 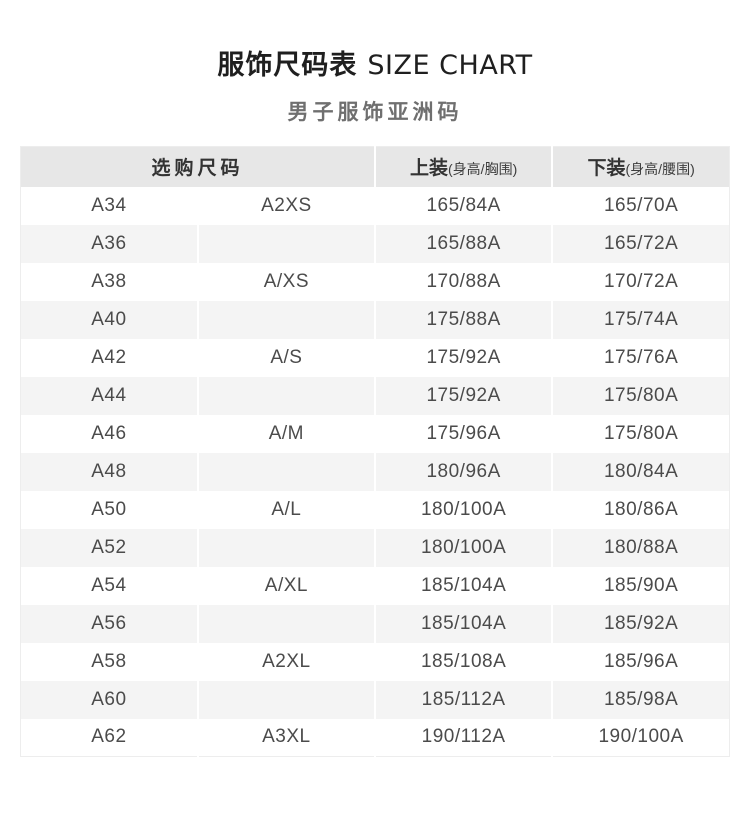 What do you see at coordinates (109, 319) in the screenshot?
I see `cell-cn-size-code: A40` at bounding box center [109, 319].